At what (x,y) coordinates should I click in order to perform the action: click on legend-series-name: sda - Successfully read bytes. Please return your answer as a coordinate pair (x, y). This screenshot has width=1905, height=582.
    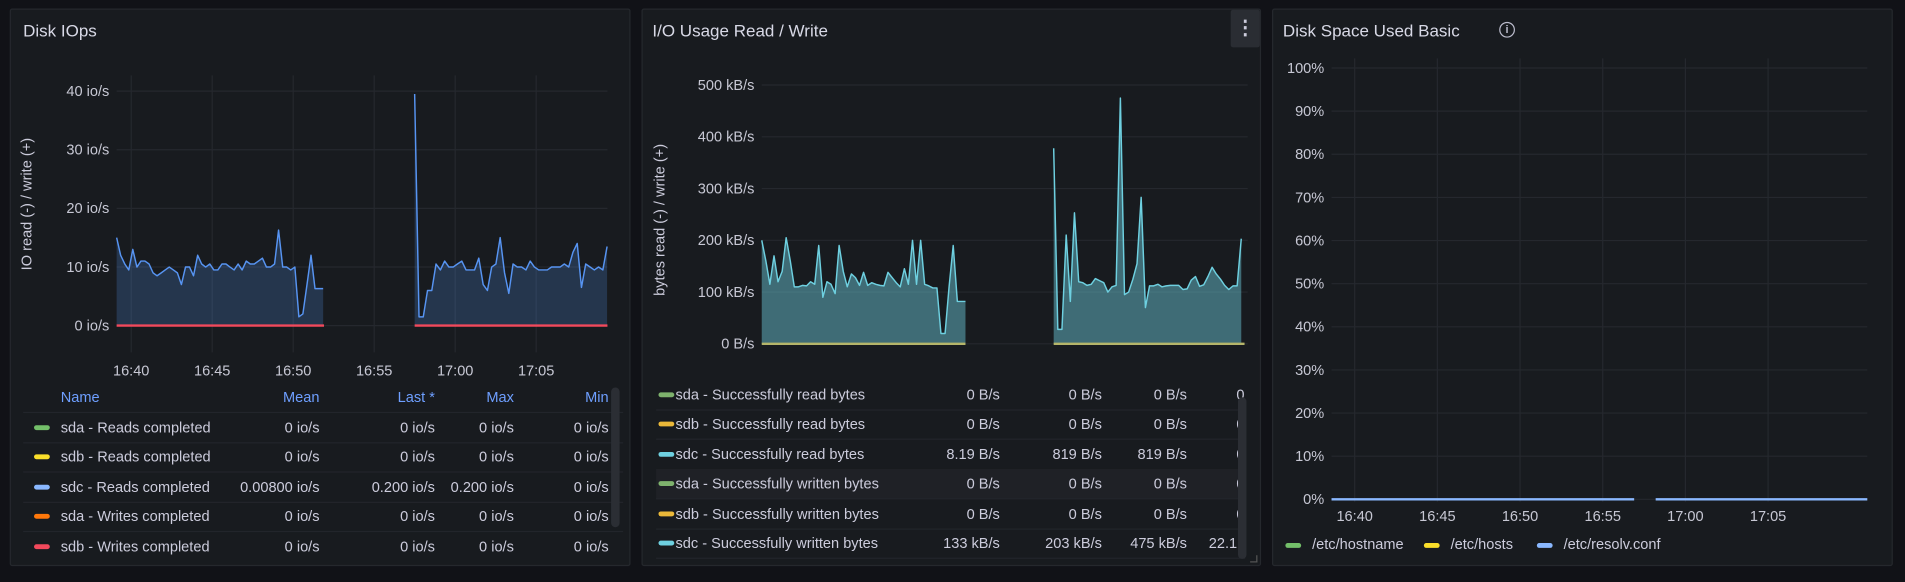
    Looking at the image, I should click on (770, 395).